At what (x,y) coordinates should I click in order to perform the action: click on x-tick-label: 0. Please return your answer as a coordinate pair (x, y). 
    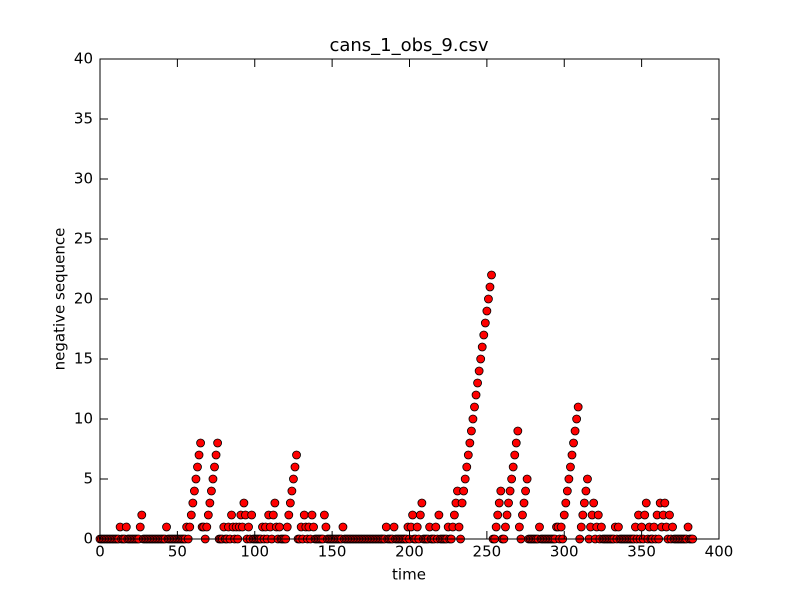
    Looking at the image, I should click on (100, 552).